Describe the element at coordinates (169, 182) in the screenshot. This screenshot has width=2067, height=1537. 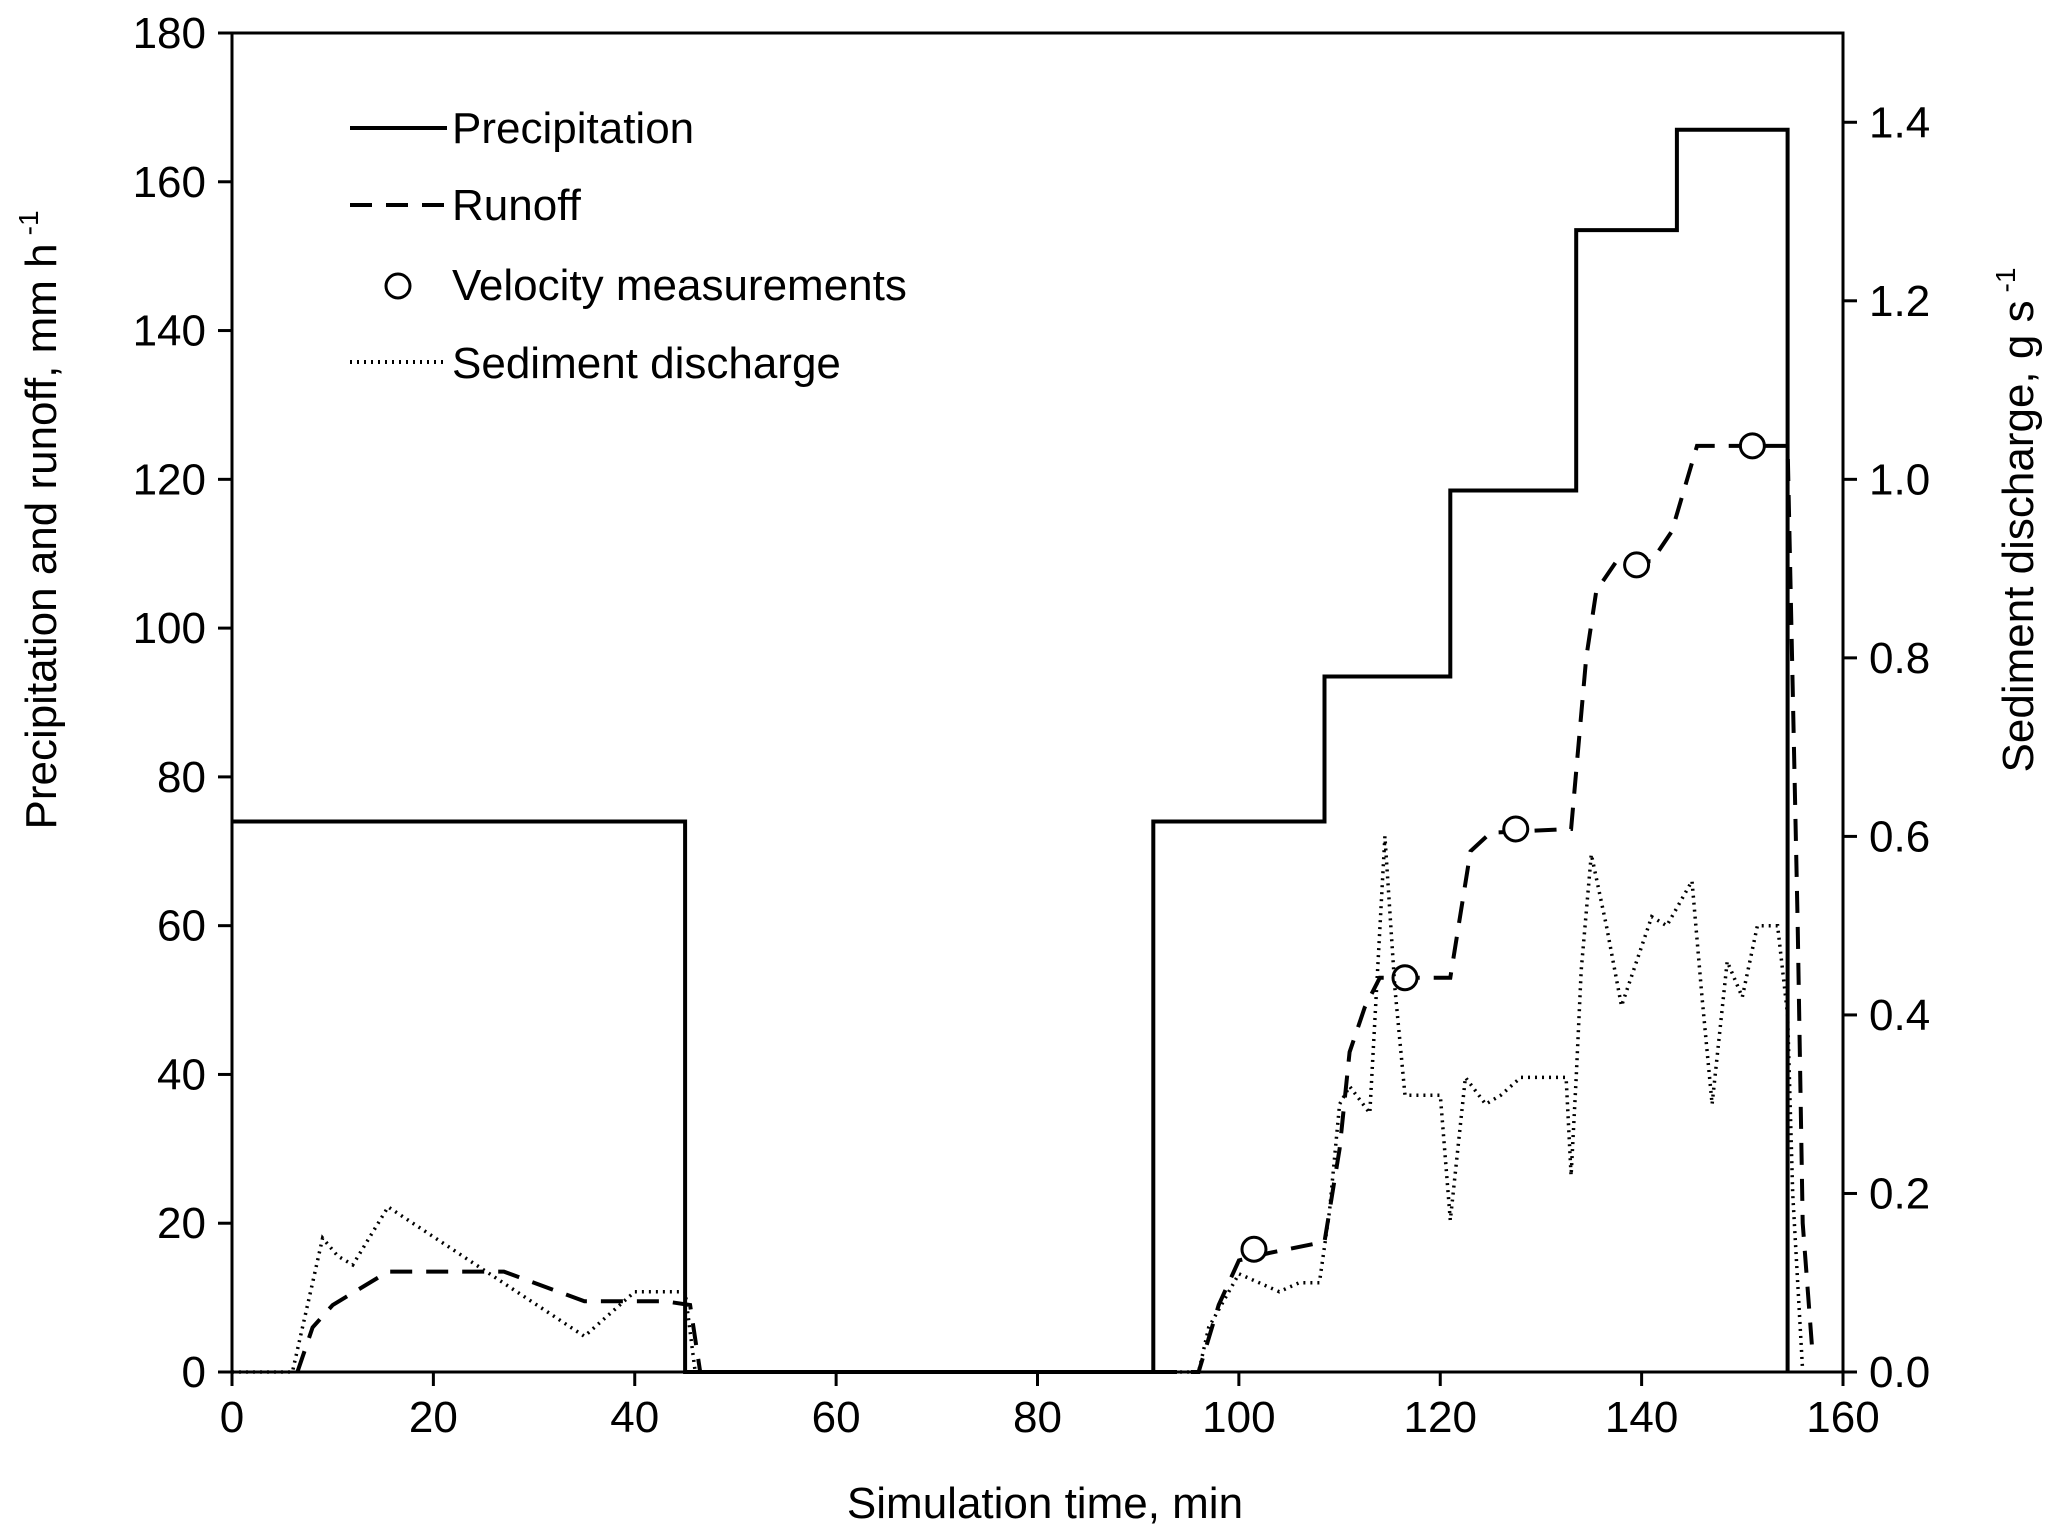
I see `y-left-tick-label: 160` at that location.